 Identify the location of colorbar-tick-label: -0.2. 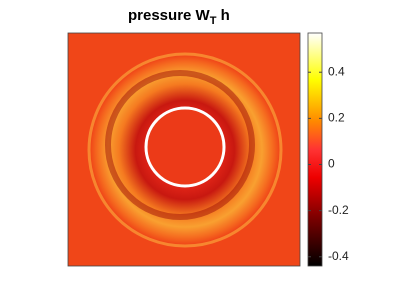
(338, 210).